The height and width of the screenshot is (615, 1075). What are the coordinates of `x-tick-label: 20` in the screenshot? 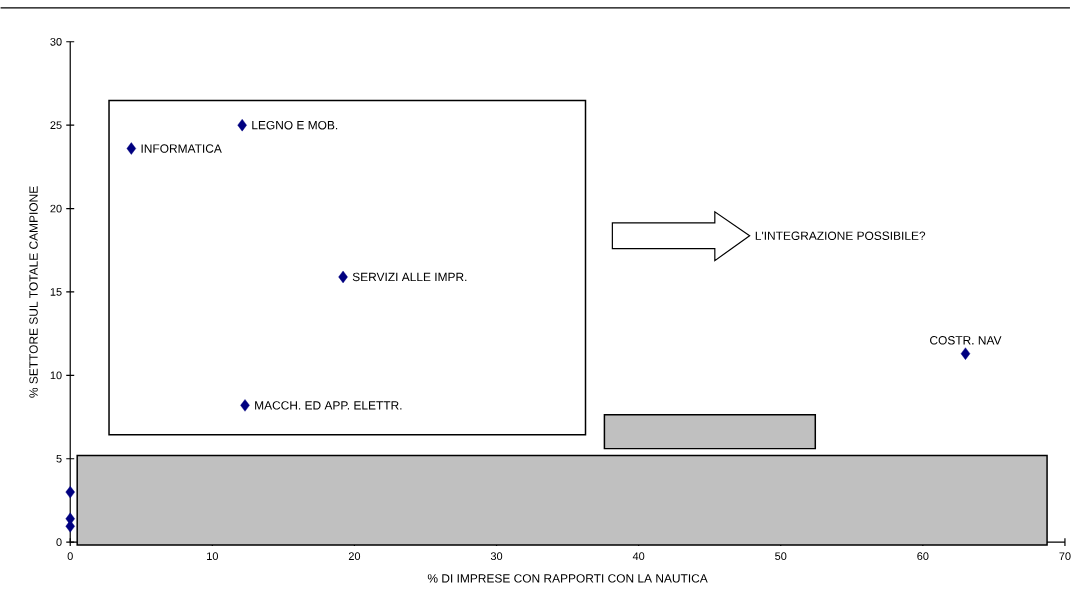 It's located at (354, 556).